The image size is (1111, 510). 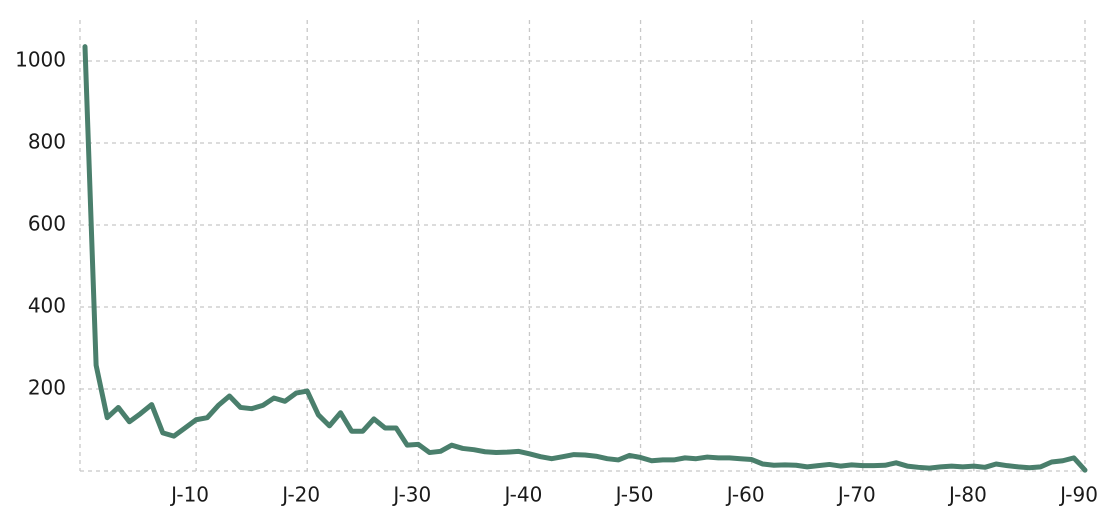 I want to click on x-tick-label: J-80, so click(x=967, y=495).